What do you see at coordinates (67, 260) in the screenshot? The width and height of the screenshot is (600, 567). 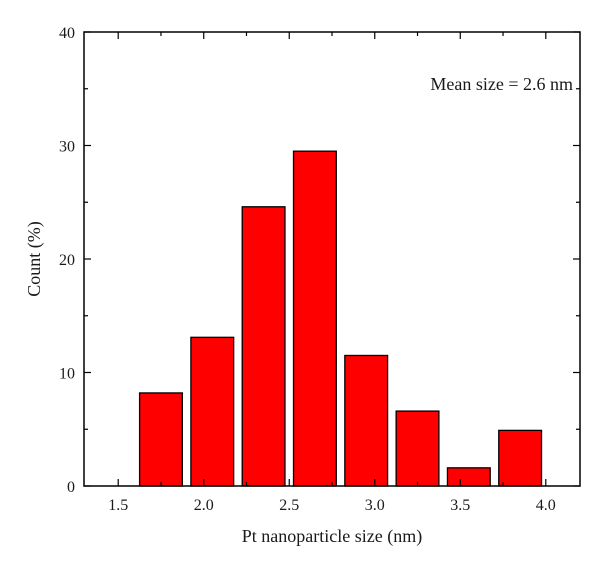 I see `y-tick-label-3: 20` at bounding box center [67, 260].